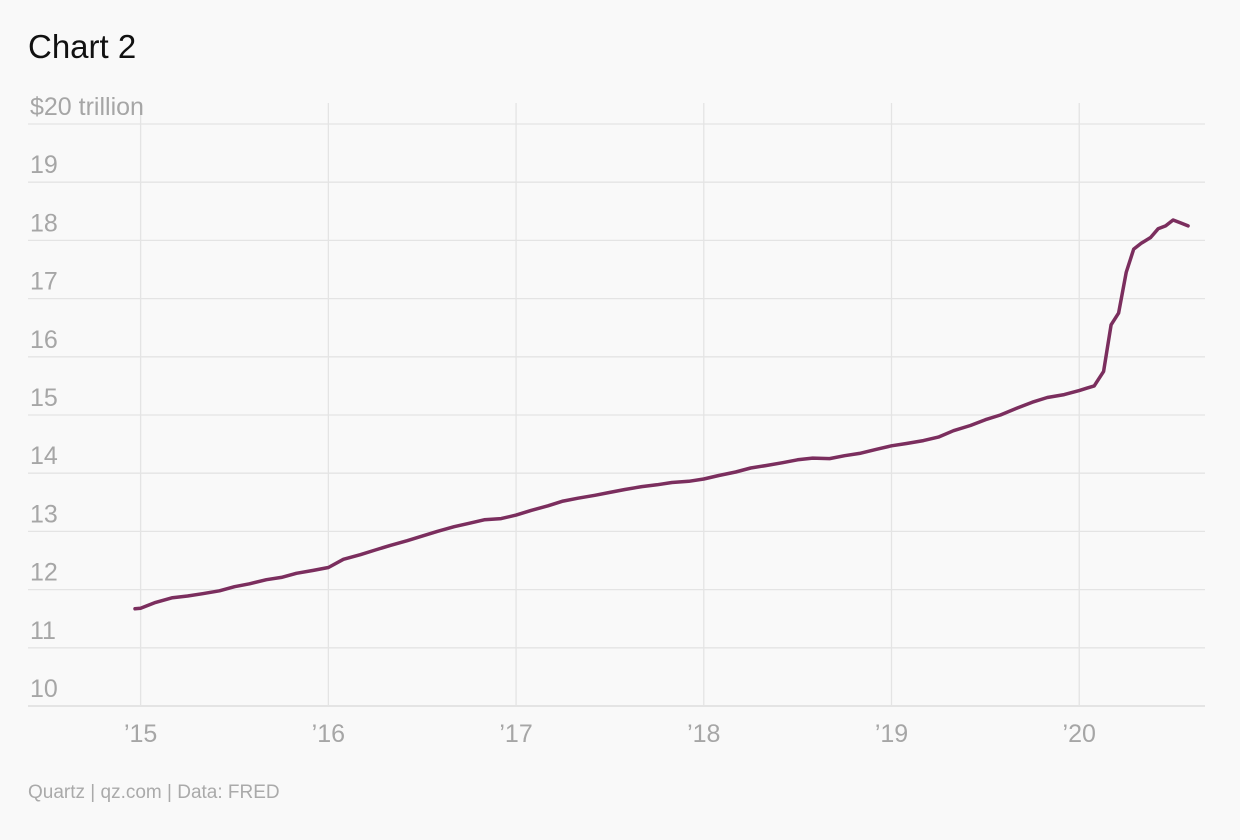 The image size is (1240, 840). What do you see at coordinates (87, 107) in the screenshot?
I see `y-tick-label: $20 trillion` at bounding box center [87, 107].